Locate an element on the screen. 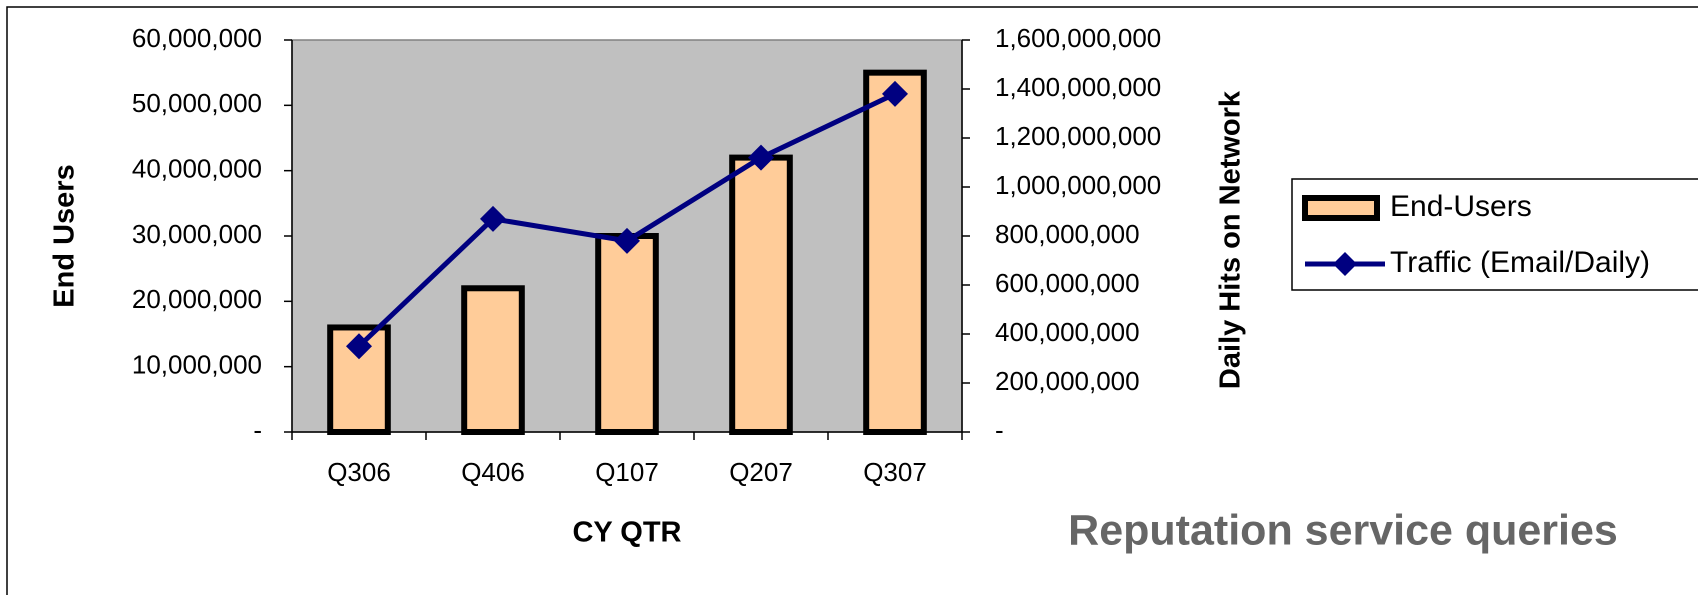 The height and width of the screenshot is (595, 1698). x-axis-title: CY QTR is located at coordinates (626, 533).